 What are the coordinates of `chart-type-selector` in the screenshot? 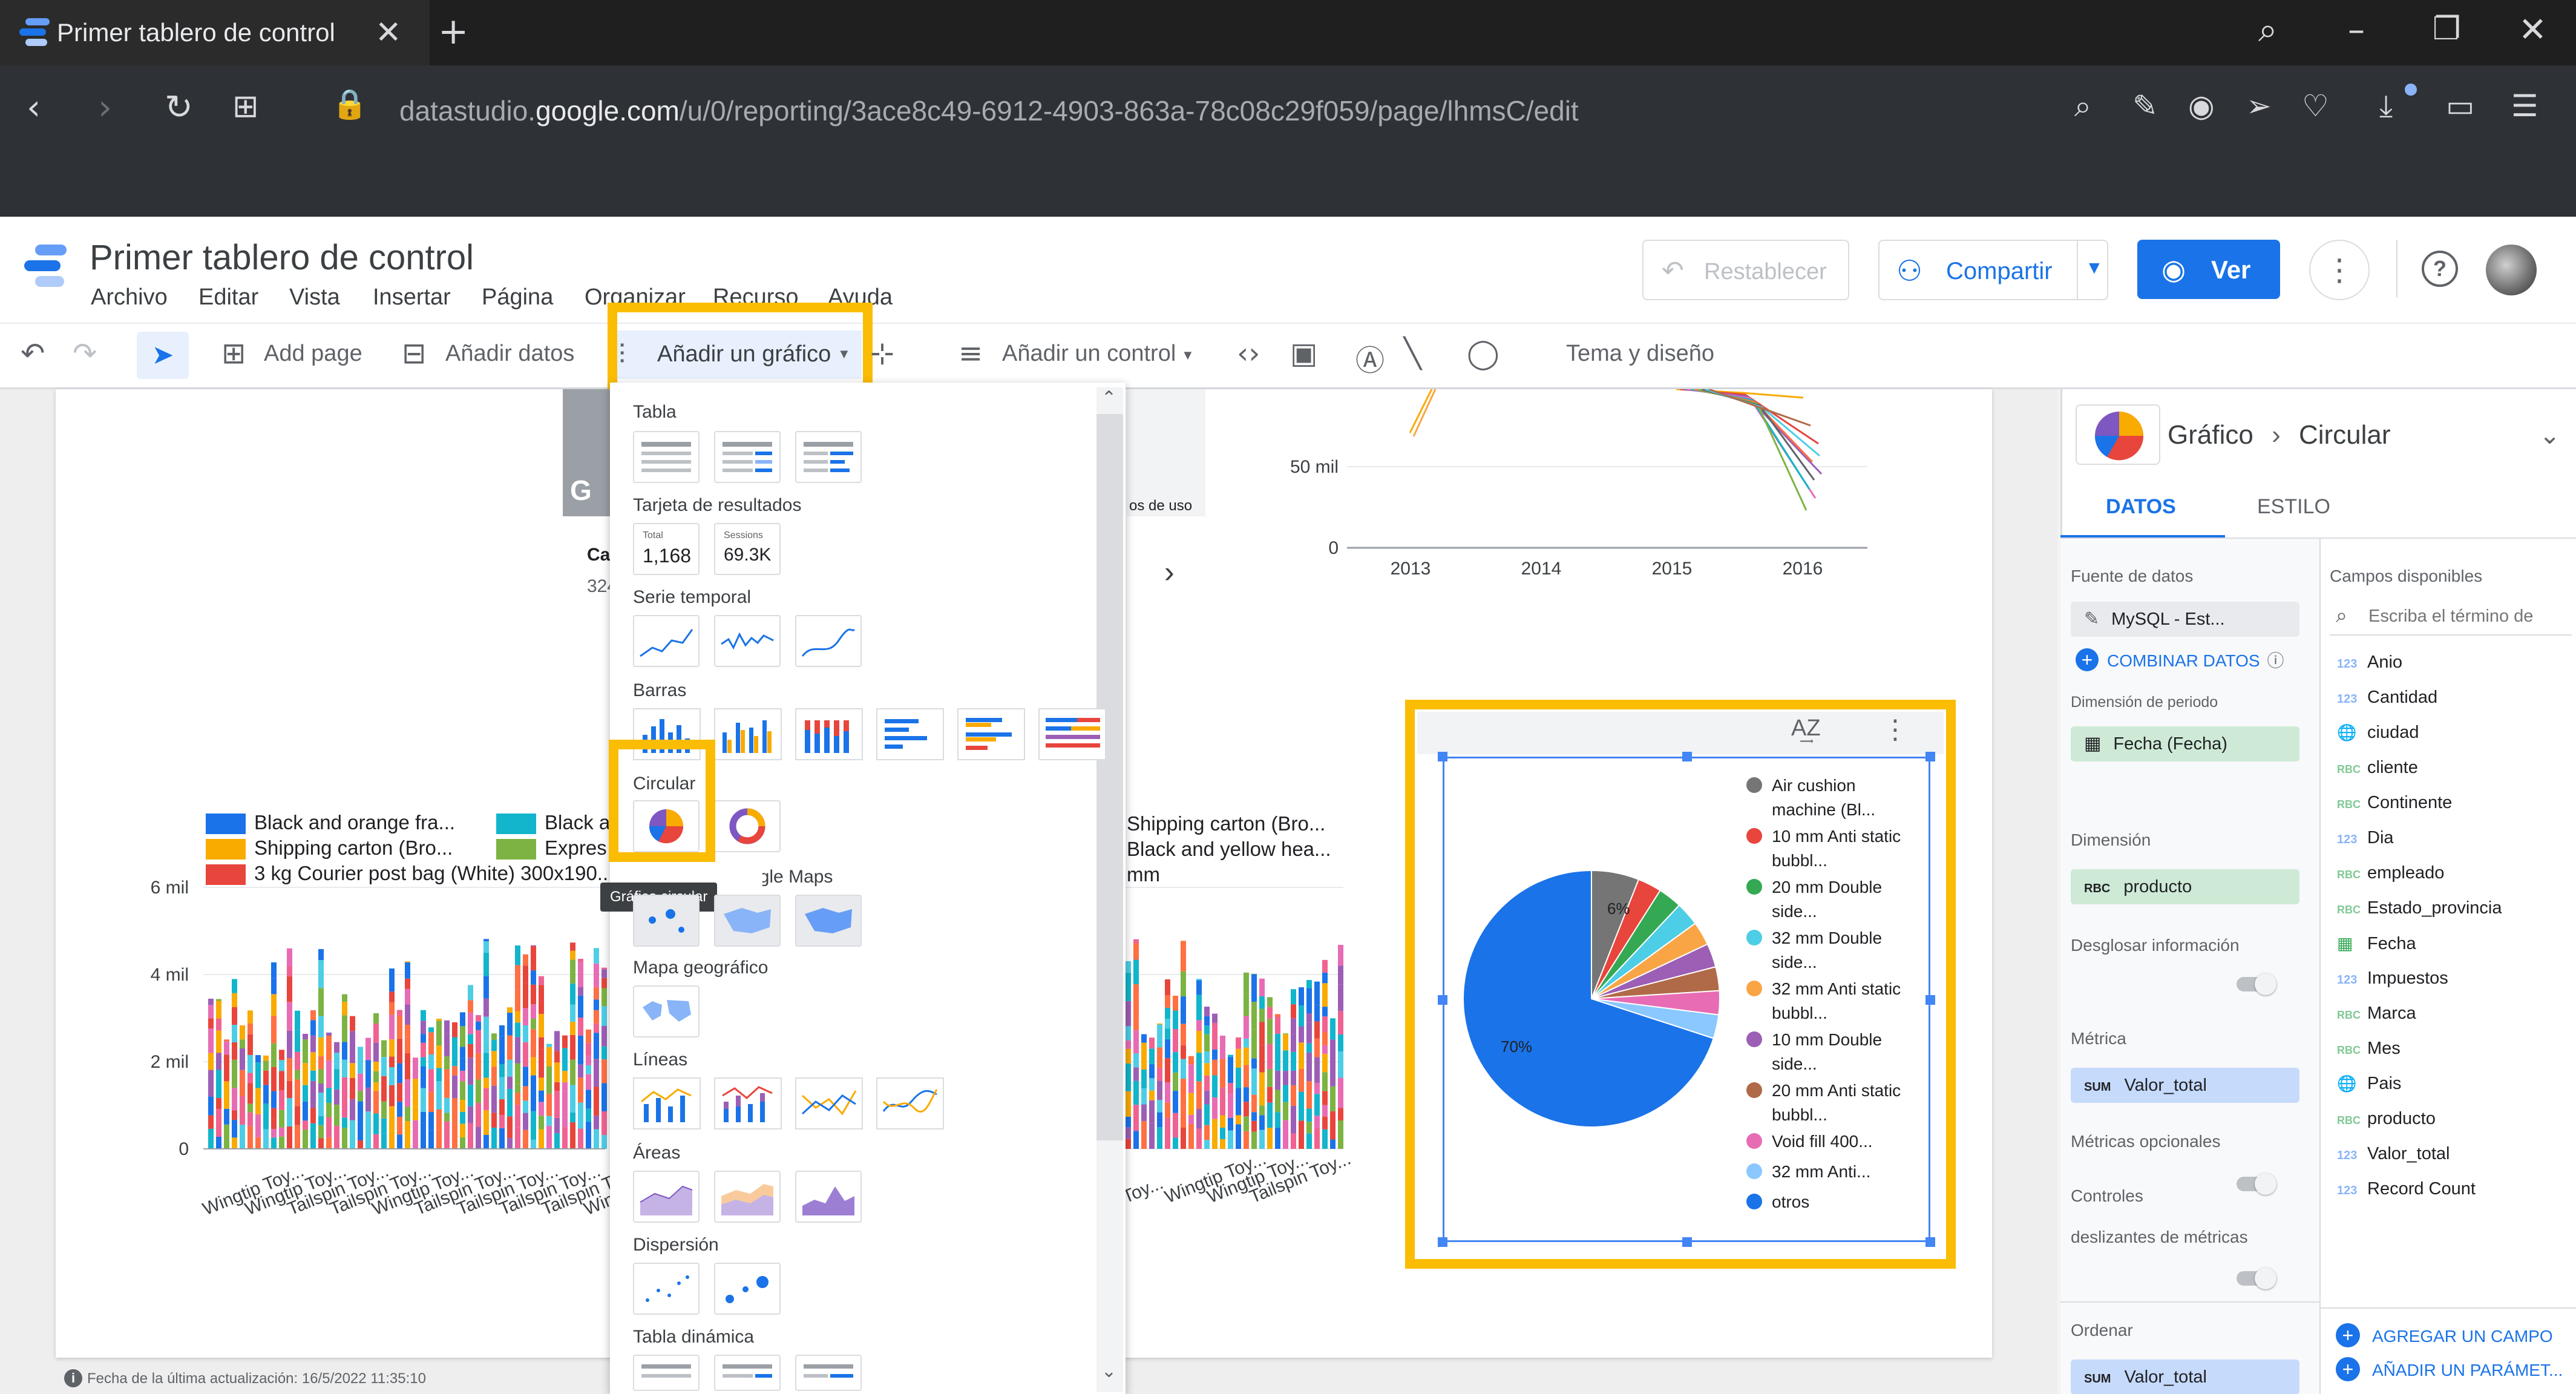 It's located at (2118, 434).